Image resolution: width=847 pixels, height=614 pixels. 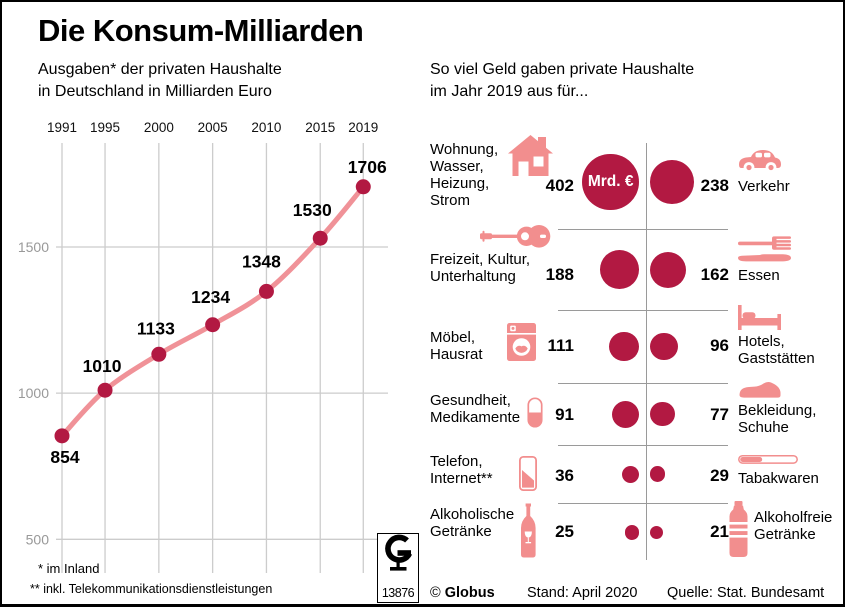 What do you see at coordinates (469, 593) in the screenshot?
I see `brand-name: Globus` at bounding box center [469, 593].